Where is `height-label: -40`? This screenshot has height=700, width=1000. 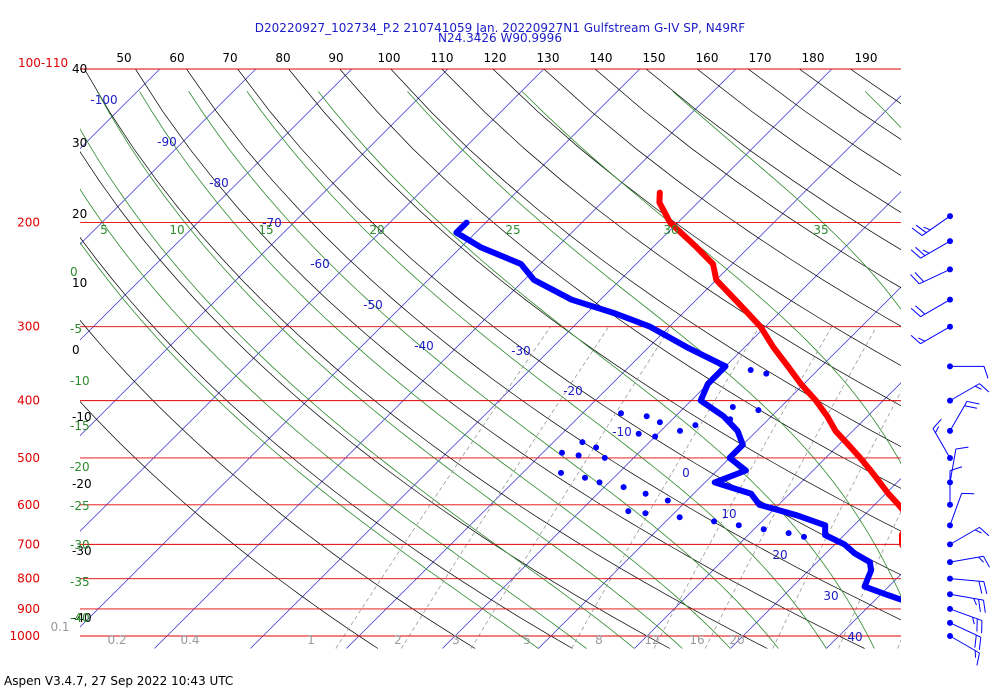
height-label: -40 is located at coordinates (82, 618).